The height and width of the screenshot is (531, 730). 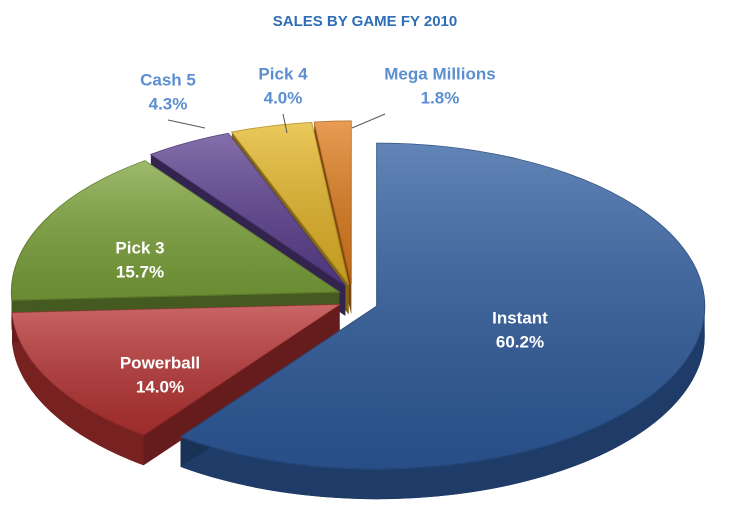 I want to click on slice-face, so click(x=241, y=385).